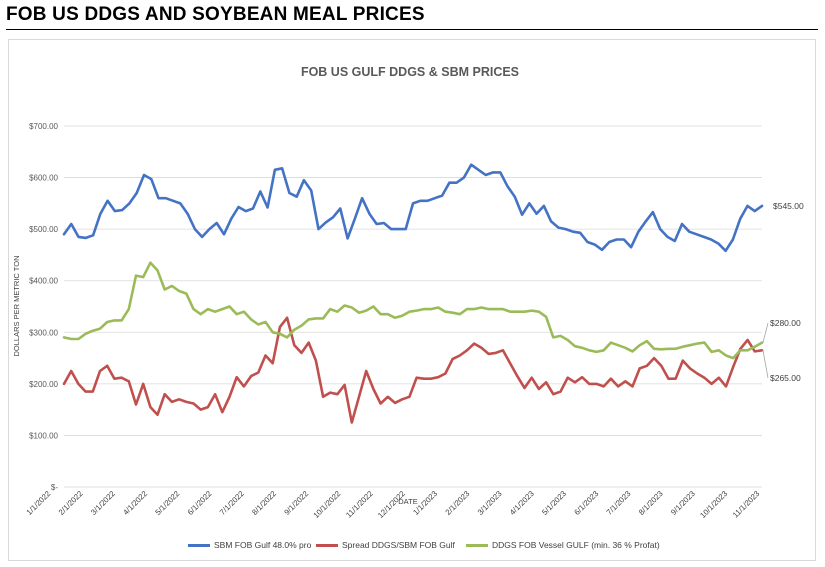 This screenshot has width=825, height=567. I want to click on x-tick-label: 6/1/2022, so click(200, 503).